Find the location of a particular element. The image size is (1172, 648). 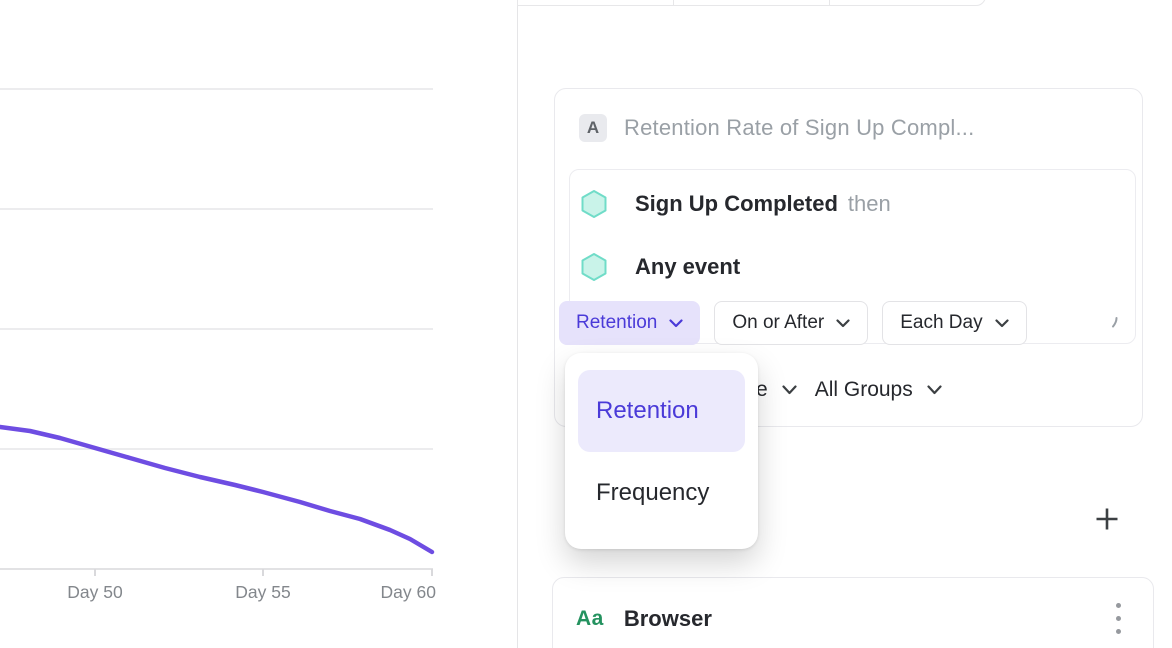

metric-dropdown-button: Retention is located at coordinates (630, 323).